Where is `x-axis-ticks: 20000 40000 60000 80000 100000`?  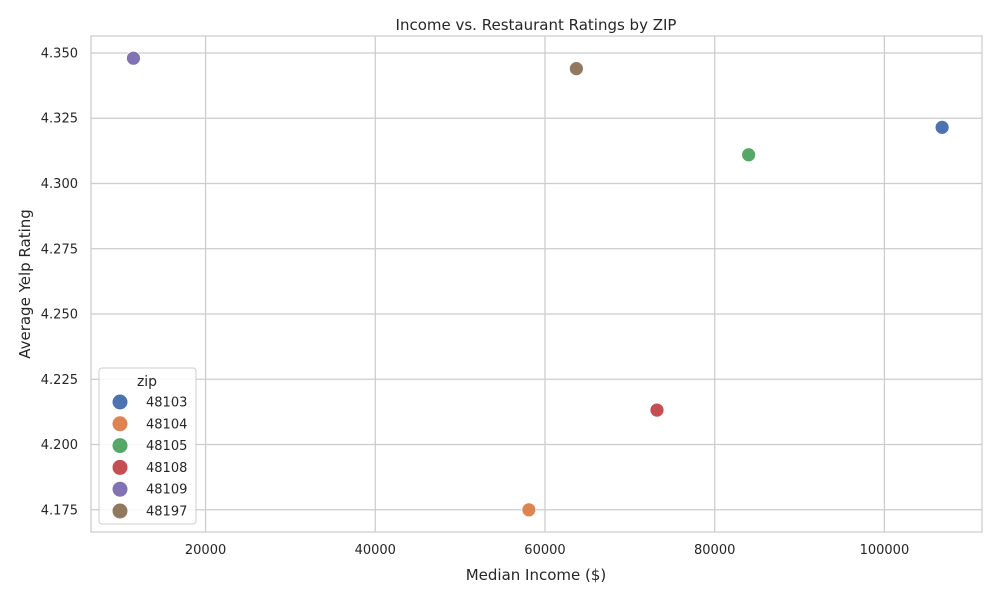 x-axis-ticks: 20000 40000 60000 80000 100000 is located at coordinates (547, 550).